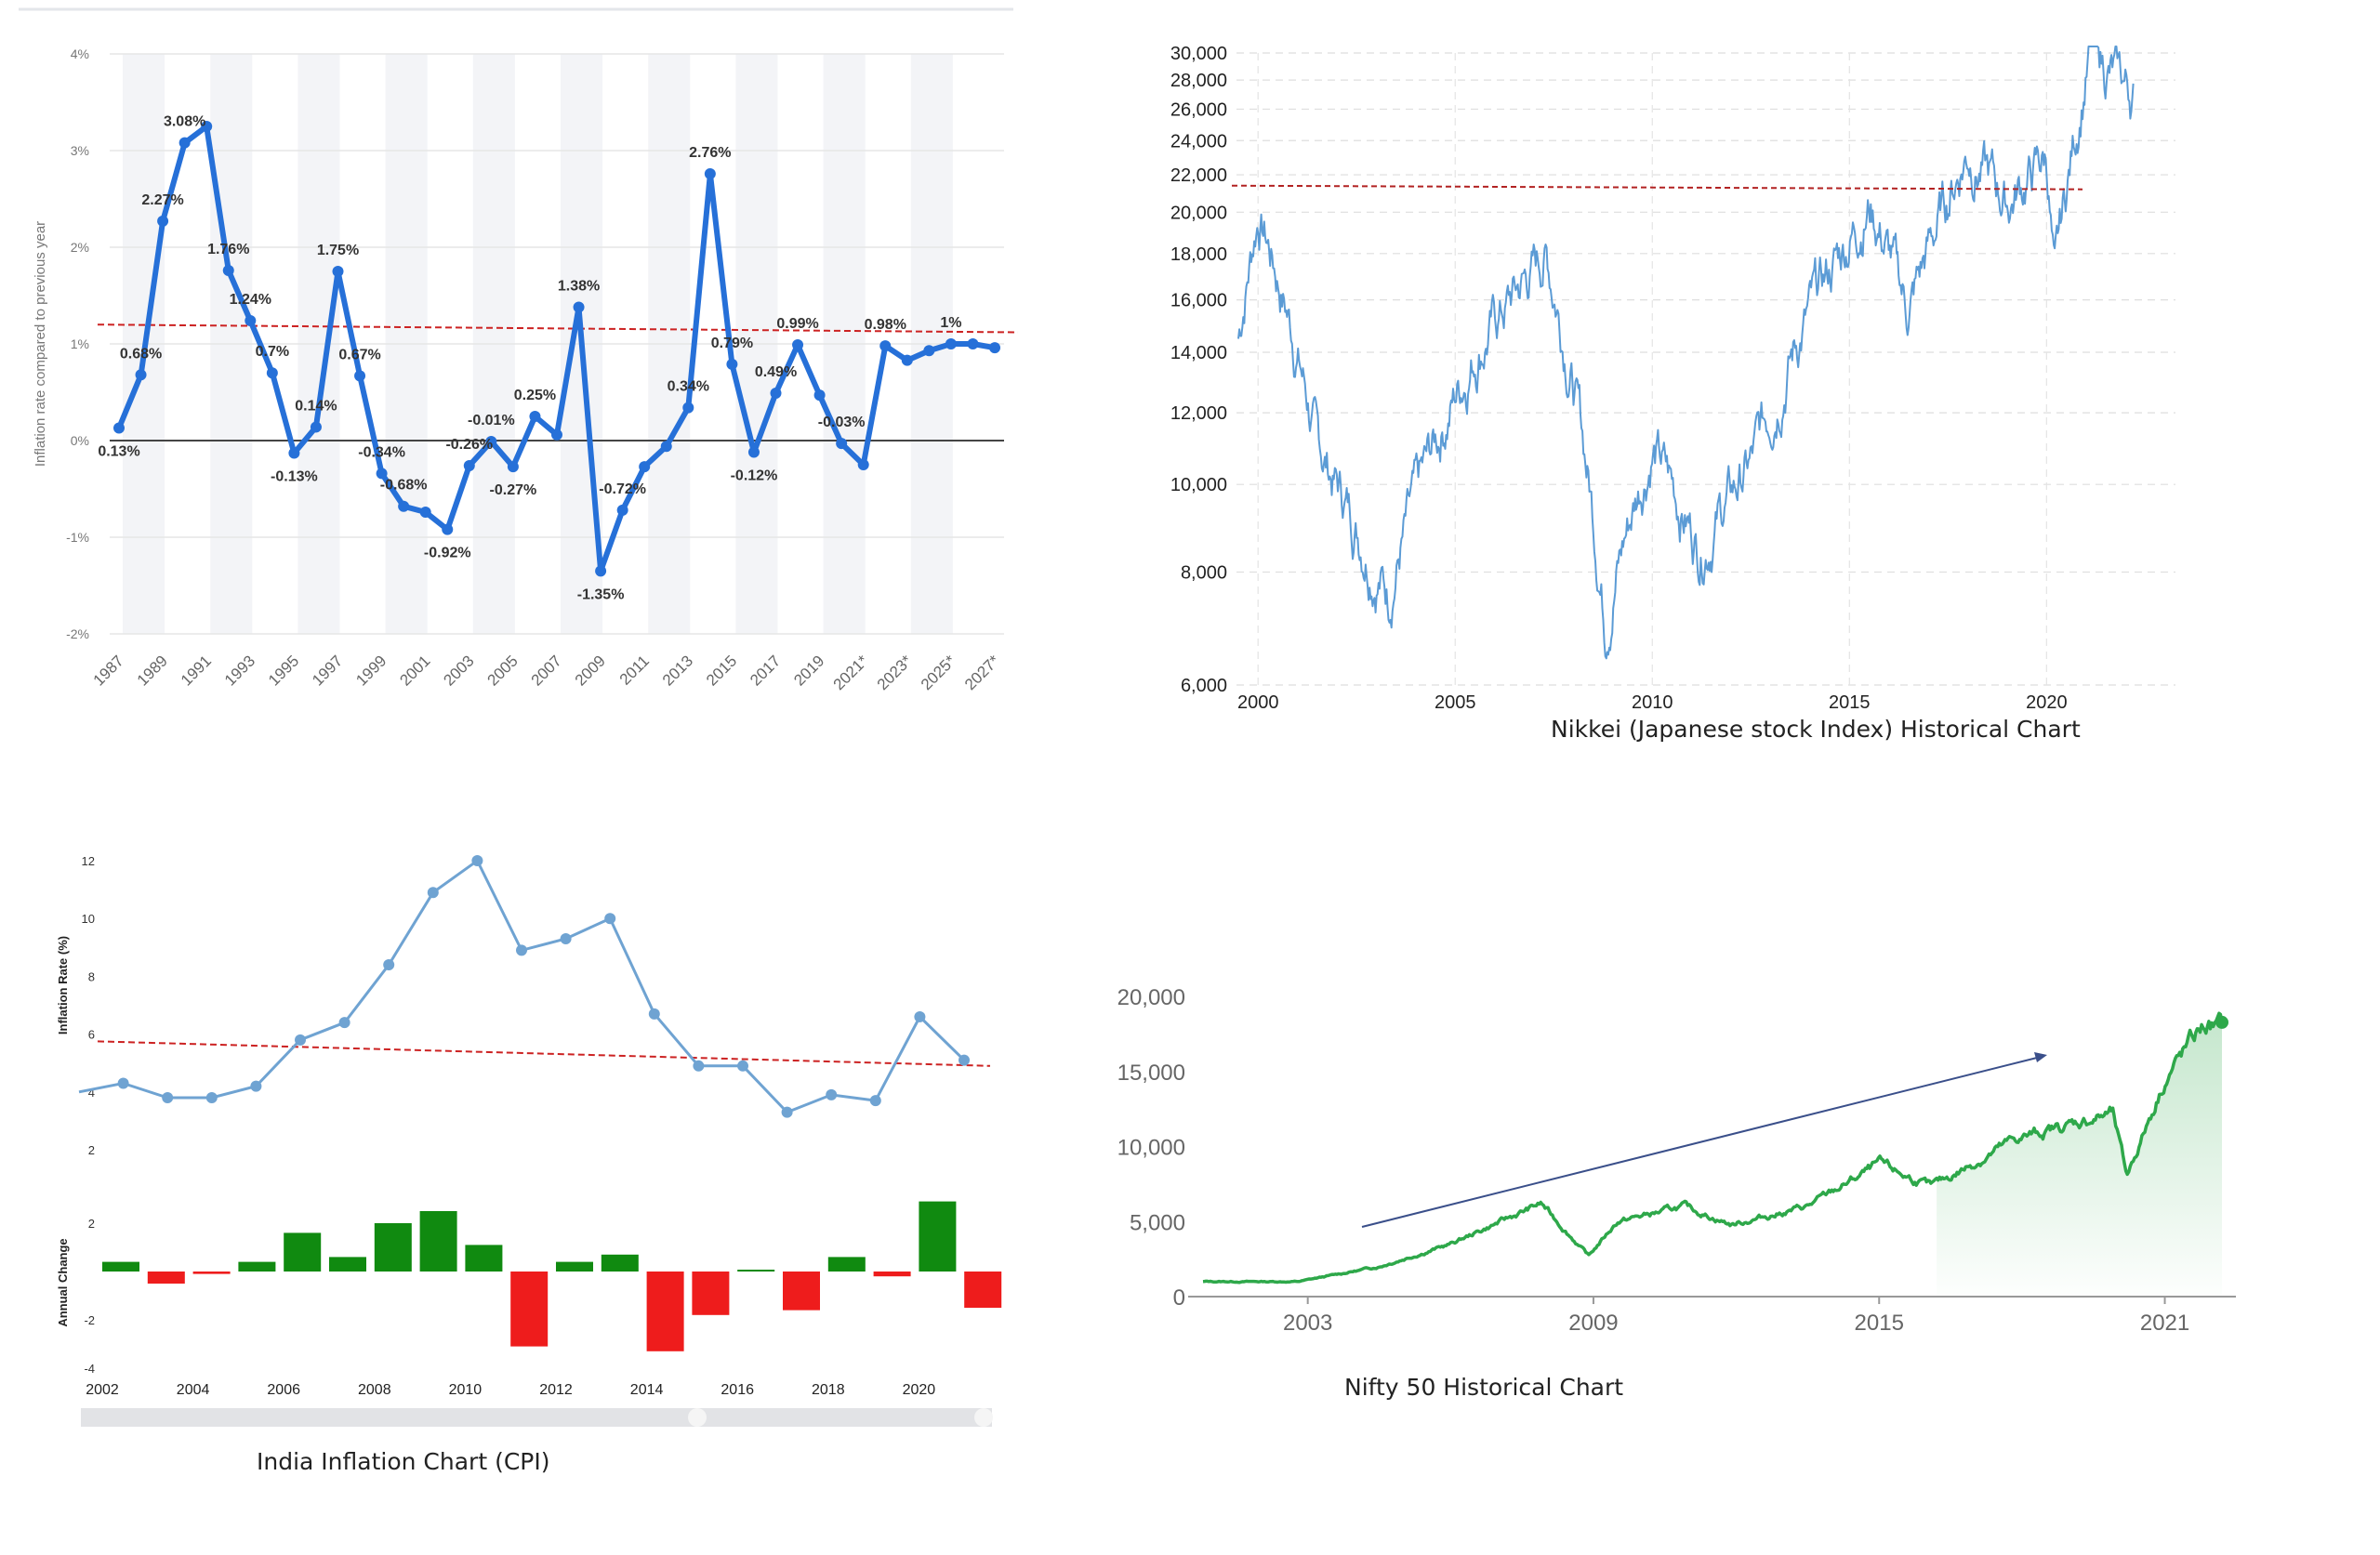 This screenshot has height=1555, width=2380. What do you see at coordinates (88, 861) in the screenshot?
I see `y-tick-label: 12` at bounding box center [88, 861].